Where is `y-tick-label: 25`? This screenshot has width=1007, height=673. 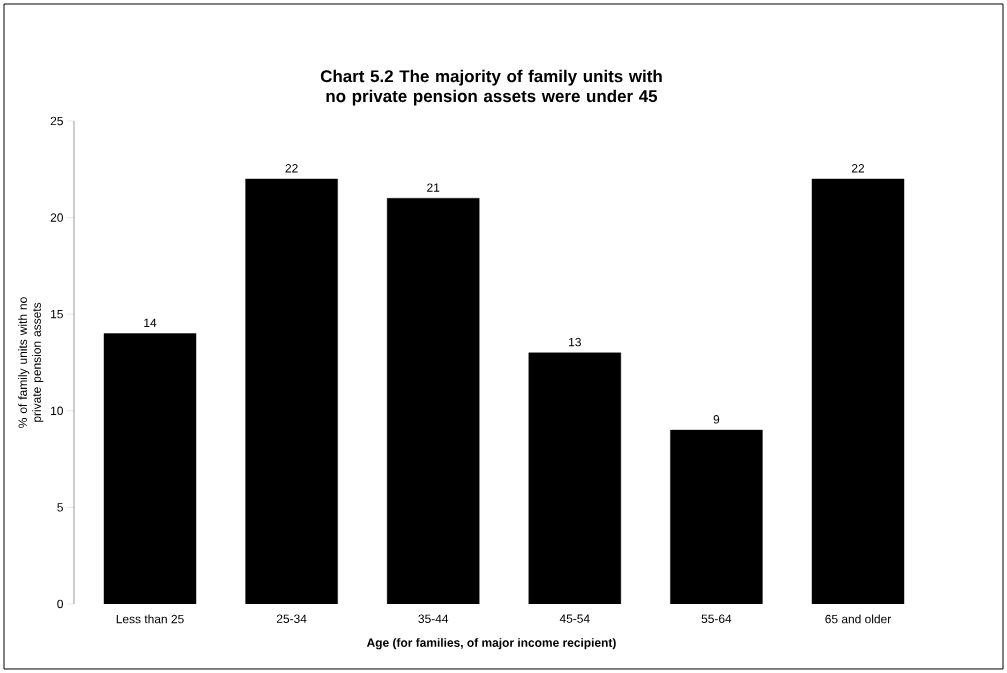 y-tick-label: 25 is located at coordinates (56, 121).